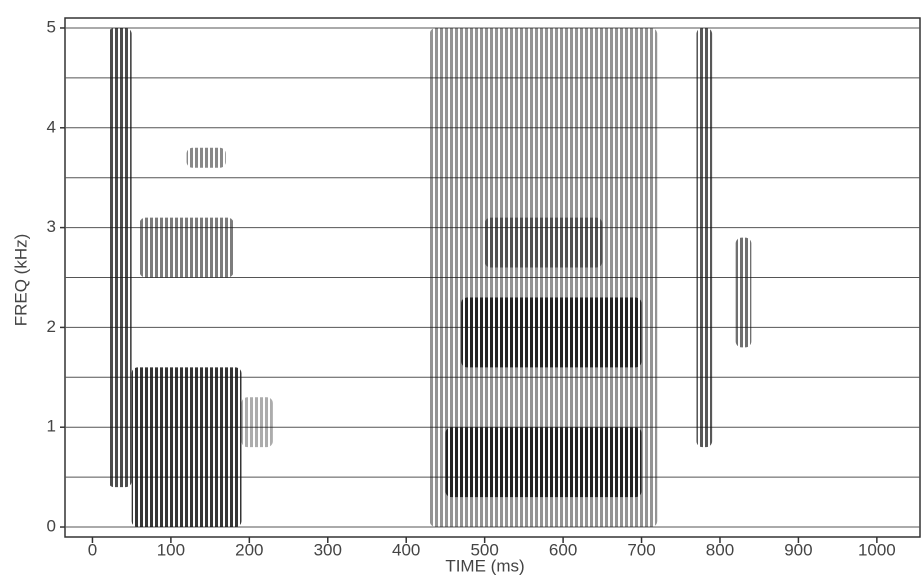 The width and height of the screenshot is (921, 584). What do you see at coordinates (563, 549) in the screenshot?
I see `x-tick-label: 600` at bounding box center [563, 549].